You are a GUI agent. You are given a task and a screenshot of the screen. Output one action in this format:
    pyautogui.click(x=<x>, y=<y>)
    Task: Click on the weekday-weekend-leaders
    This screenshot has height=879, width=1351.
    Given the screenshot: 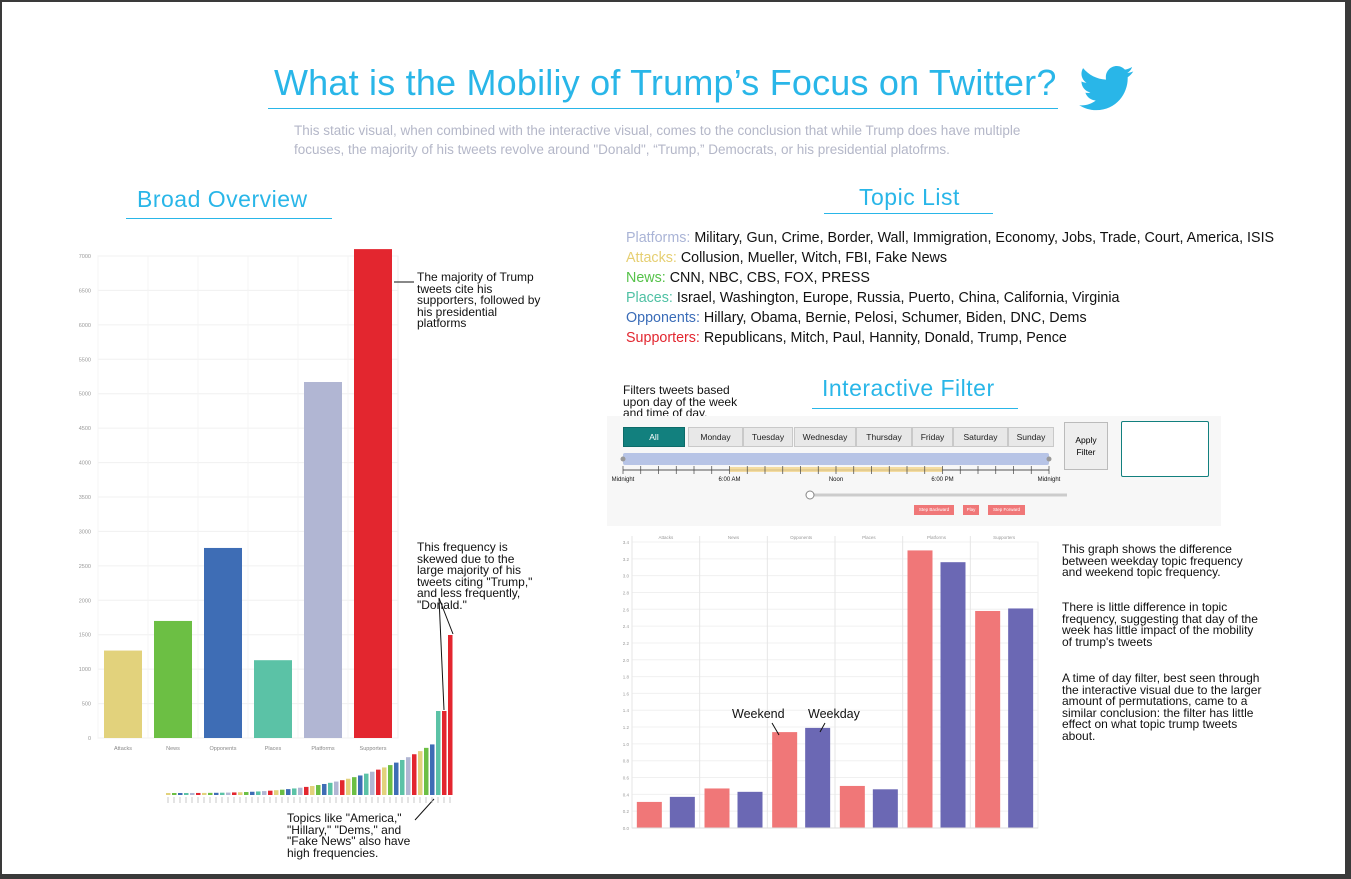 What is the action you would take?
    pyautogui.click(x=798, y=729)
    